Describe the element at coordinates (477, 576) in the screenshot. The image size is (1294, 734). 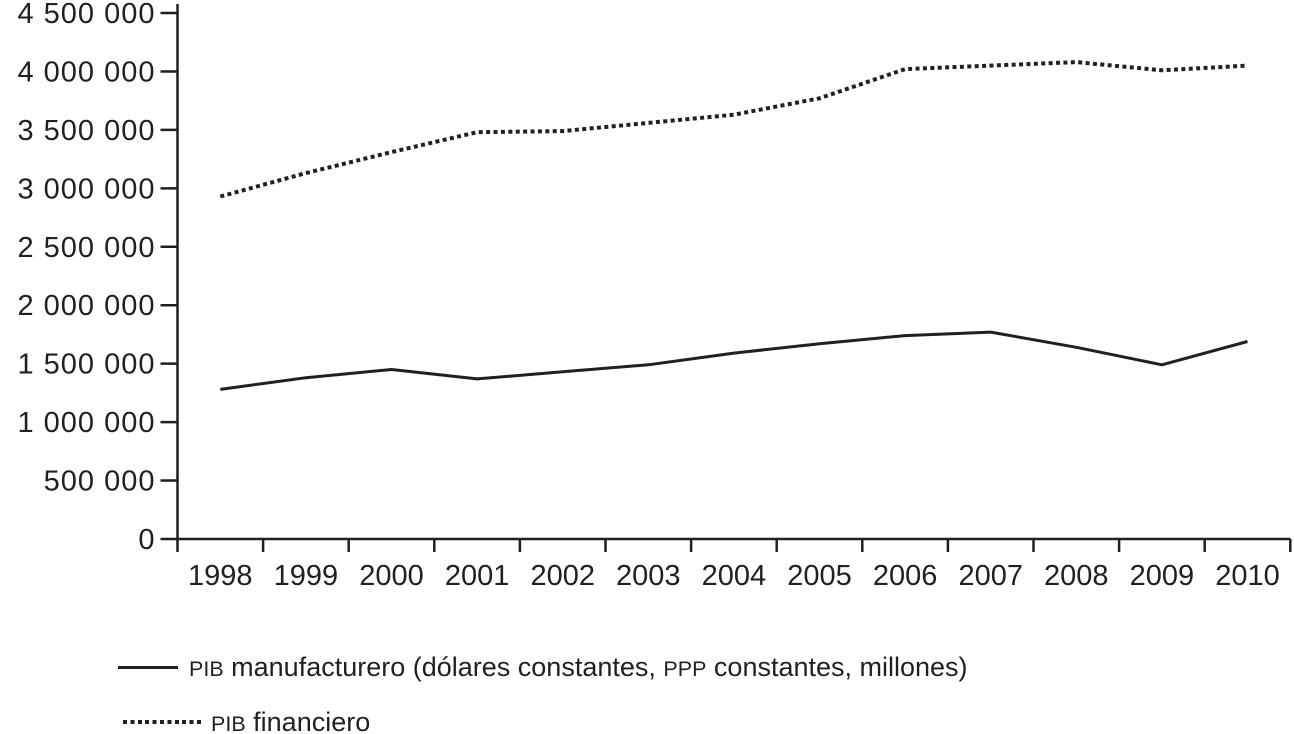
I see `x-axis-tick-label: 2001` at that location.